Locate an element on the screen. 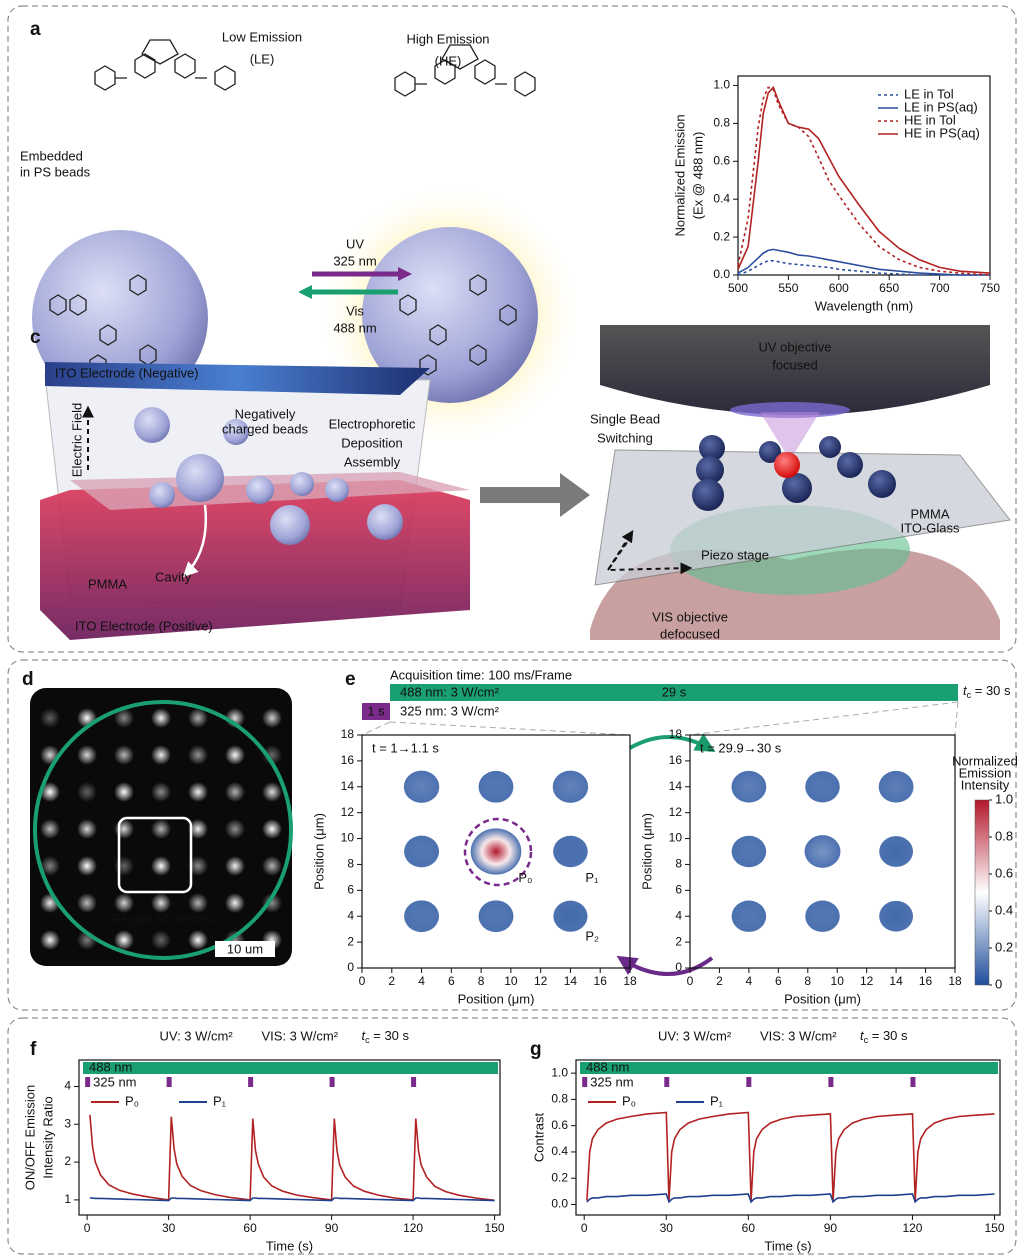 The height and width of the screenshot is (1259, 1024). label: focused is located at coordinates (795, 364).